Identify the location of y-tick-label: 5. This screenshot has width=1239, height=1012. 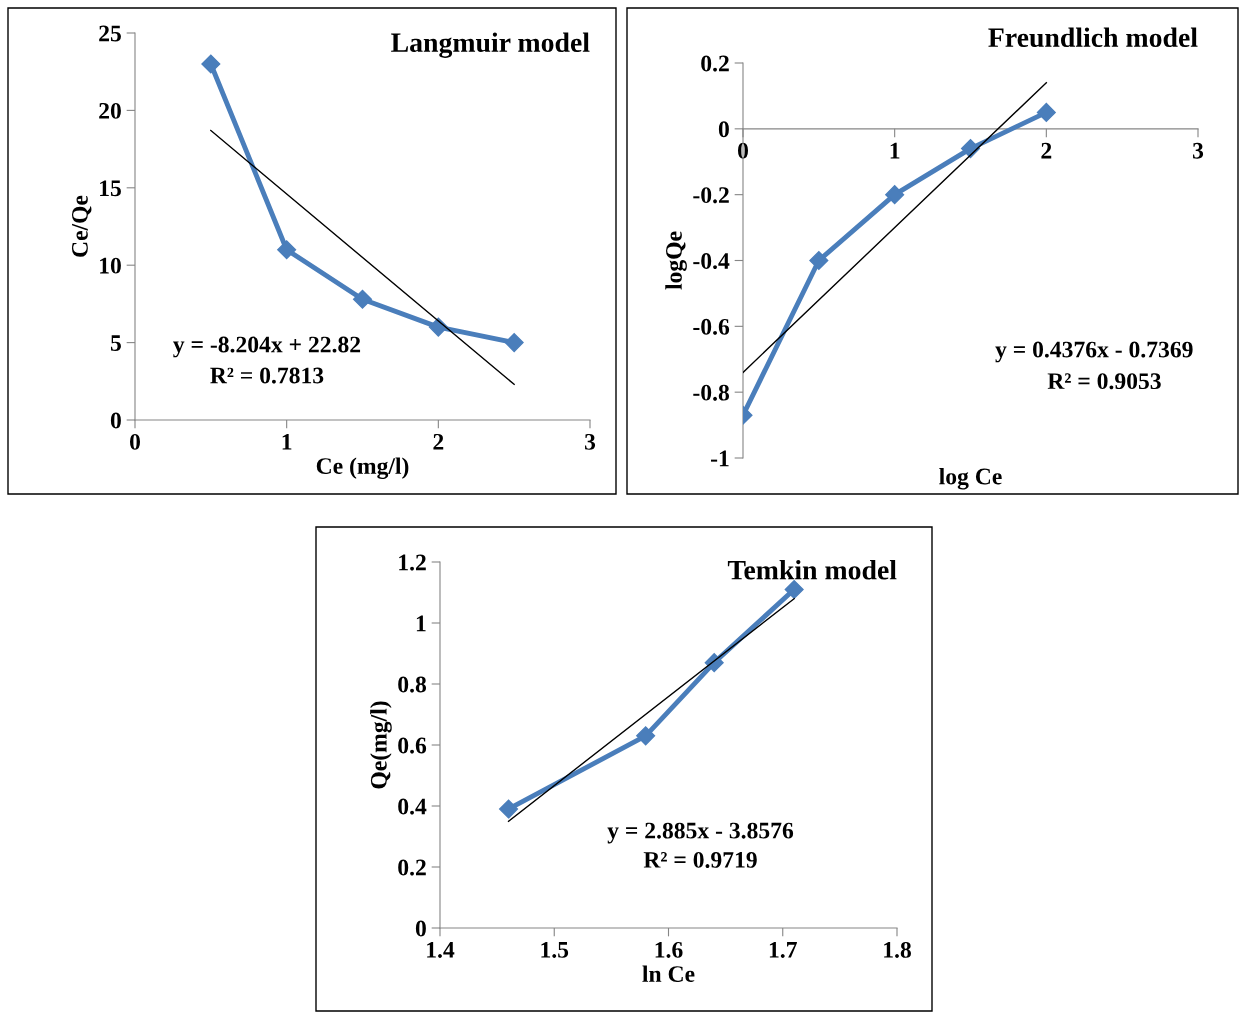
(115, 343).